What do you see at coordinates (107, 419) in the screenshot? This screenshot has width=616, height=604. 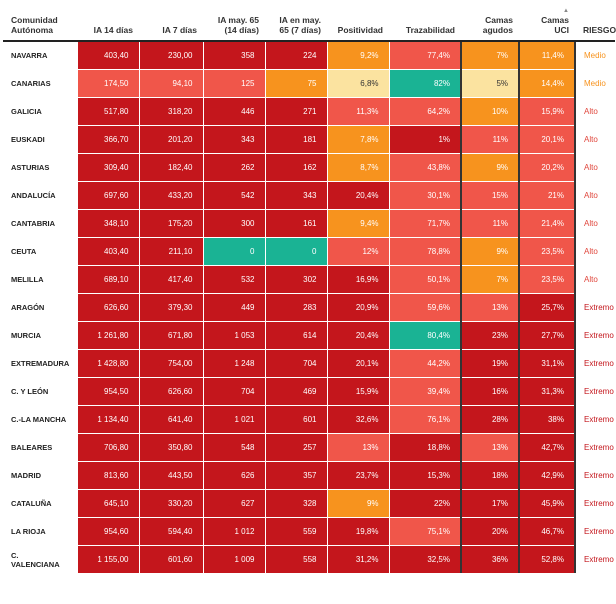 I see `ia14-cell: 1 134,40` at bounding box center [107, 419].